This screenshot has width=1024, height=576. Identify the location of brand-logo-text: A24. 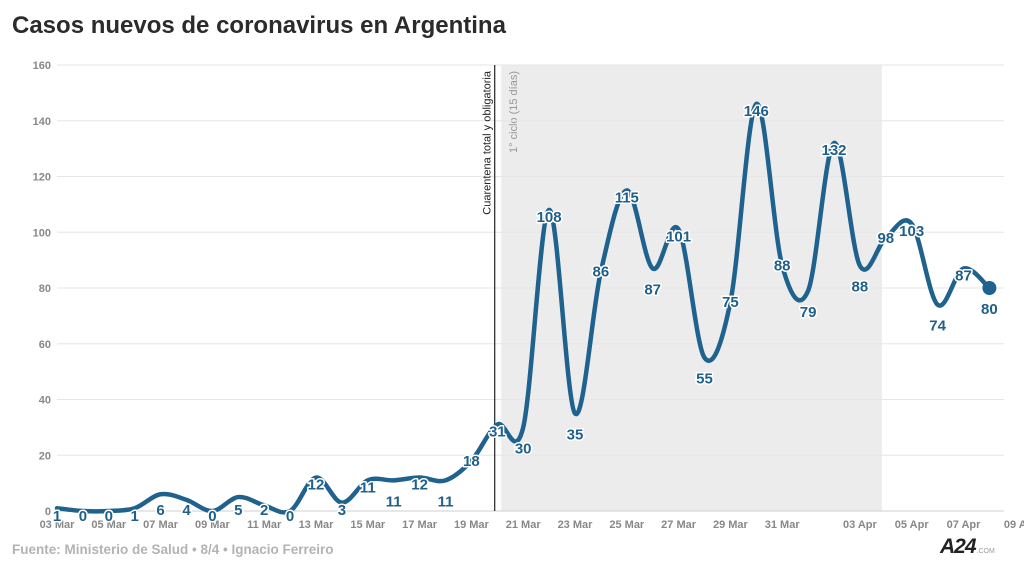
(958, 546).